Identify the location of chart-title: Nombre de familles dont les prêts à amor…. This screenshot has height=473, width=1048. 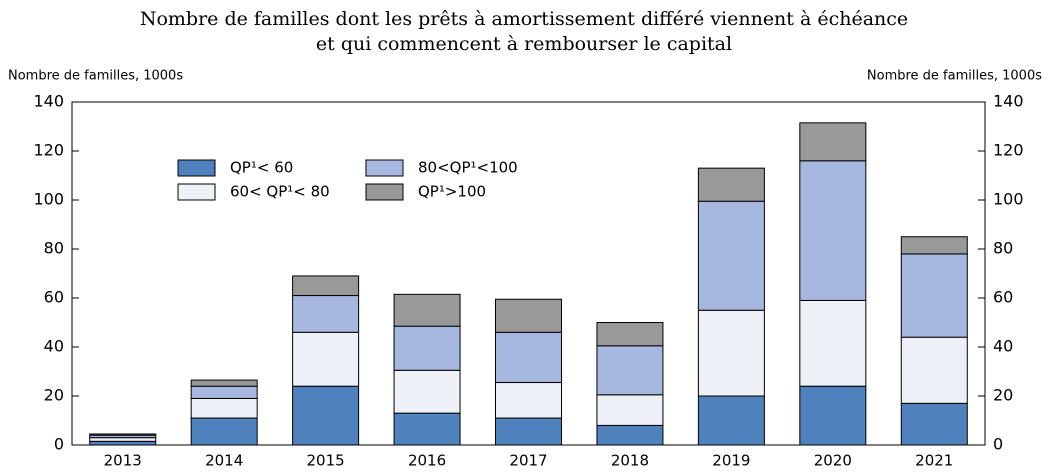
(524, 19).